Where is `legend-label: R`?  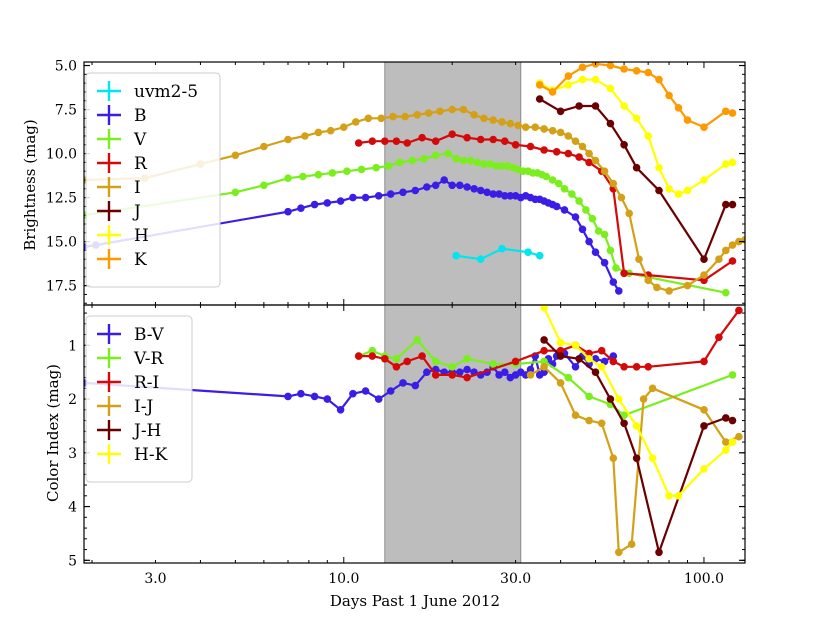
legend-label: R is located at coordinates (141, 164).